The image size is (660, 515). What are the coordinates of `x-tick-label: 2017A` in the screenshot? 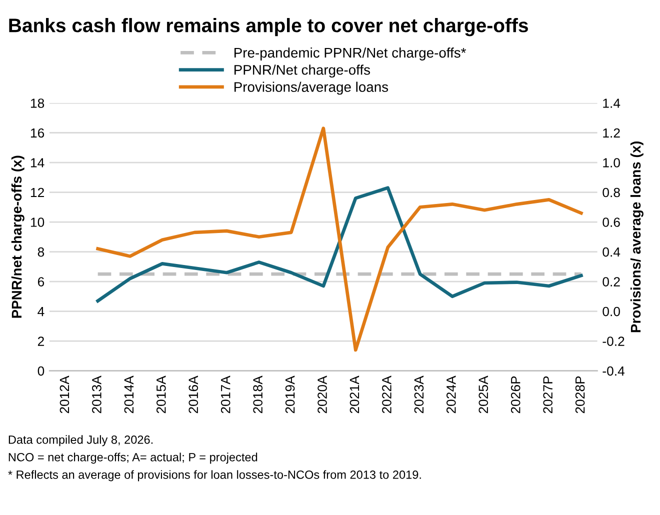 It's located at (225, 395).